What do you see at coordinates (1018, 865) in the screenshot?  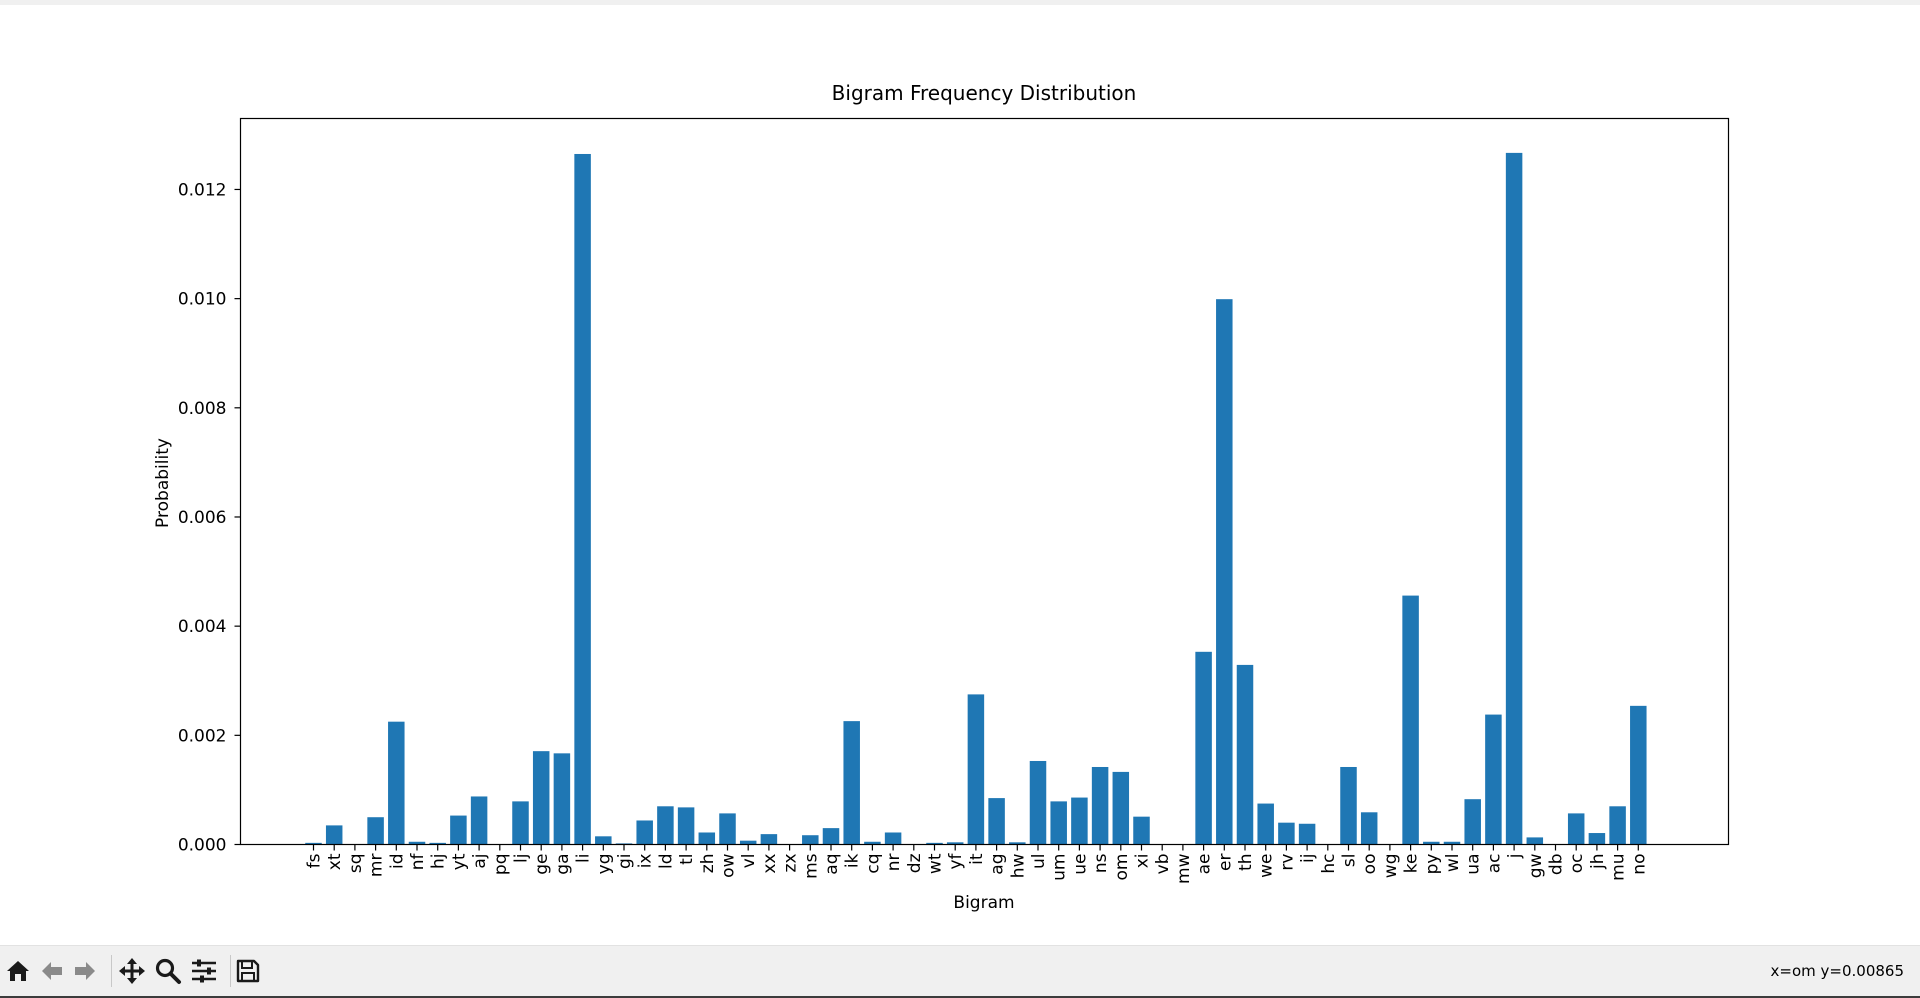 I see `x-tick-label: hw` at bounding box center [1018, 865].